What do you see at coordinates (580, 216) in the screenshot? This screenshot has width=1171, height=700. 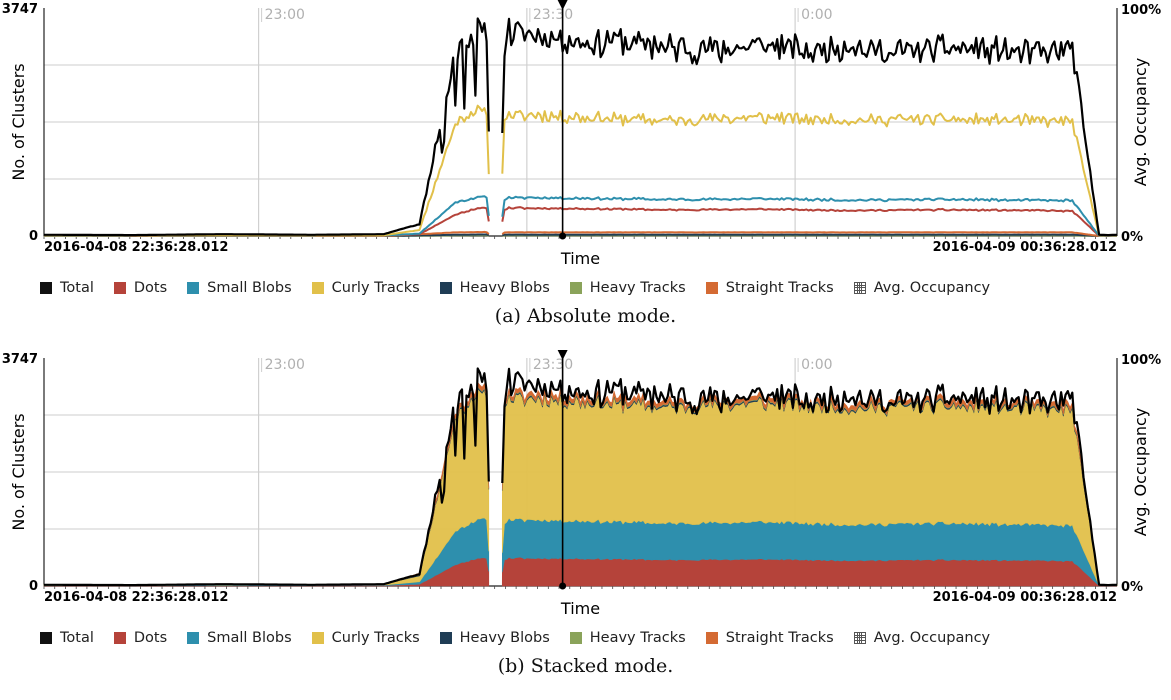 I see `series-line-small-blobs` at bounding box center [580, 216].